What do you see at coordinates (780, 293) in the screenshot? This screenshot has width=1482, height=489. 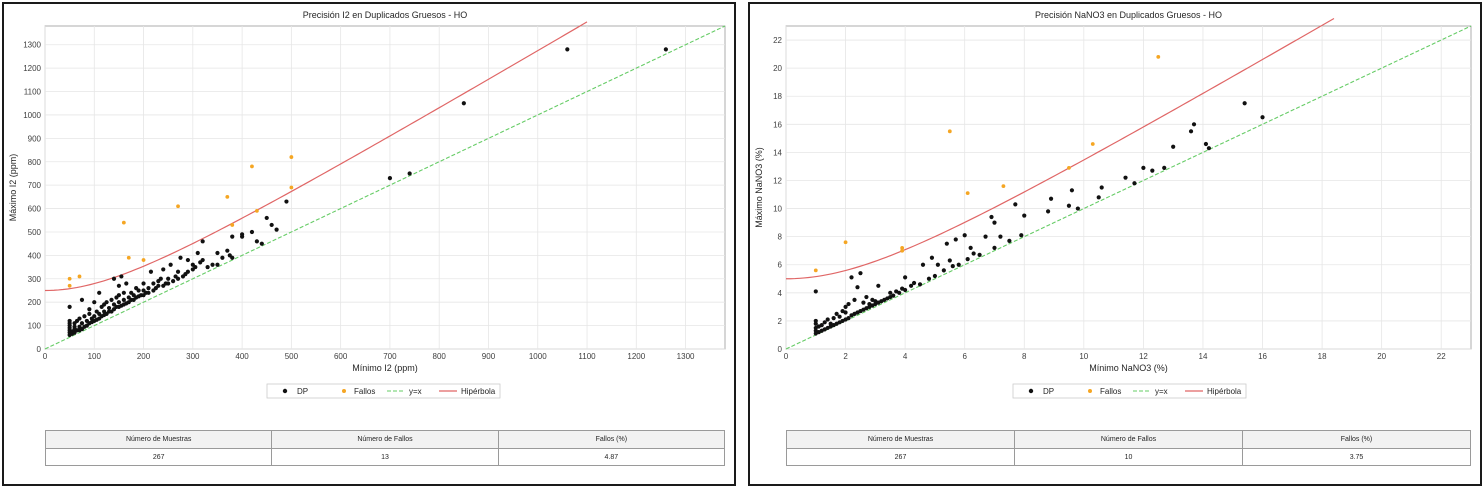 I see `y-tick-label: 4` at bounding box center [780, 293].